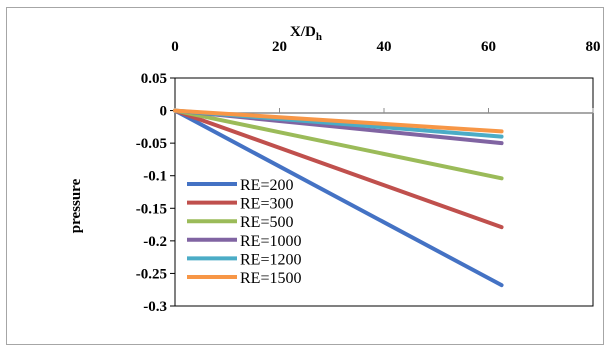  Describe the element at coordinates (319, 37) in the screenshot. I see `x-axis-title-subscript: h` at that location.